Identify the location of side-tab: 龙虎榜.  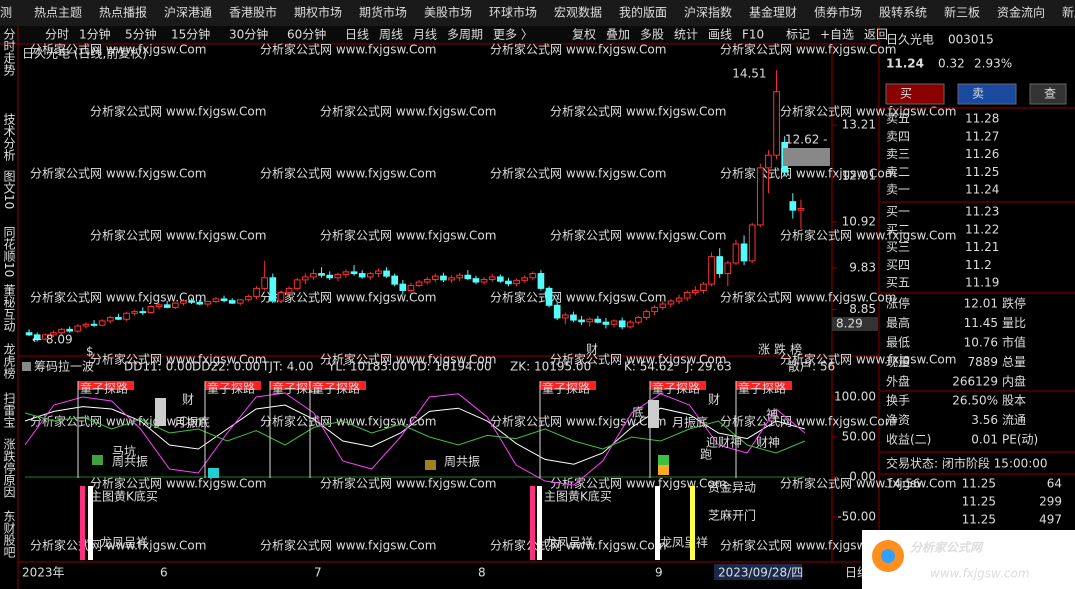
(9, 361).